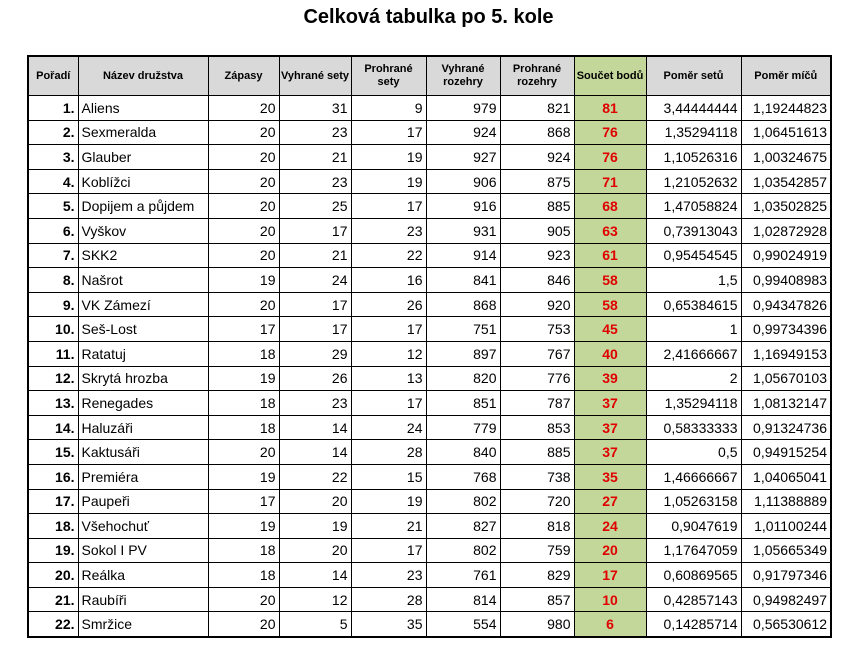 The image size is (857, 670). Describe the element at coordinates (388, 75) in the screenshot. I see `column-header: Prohrané sety` at that location.